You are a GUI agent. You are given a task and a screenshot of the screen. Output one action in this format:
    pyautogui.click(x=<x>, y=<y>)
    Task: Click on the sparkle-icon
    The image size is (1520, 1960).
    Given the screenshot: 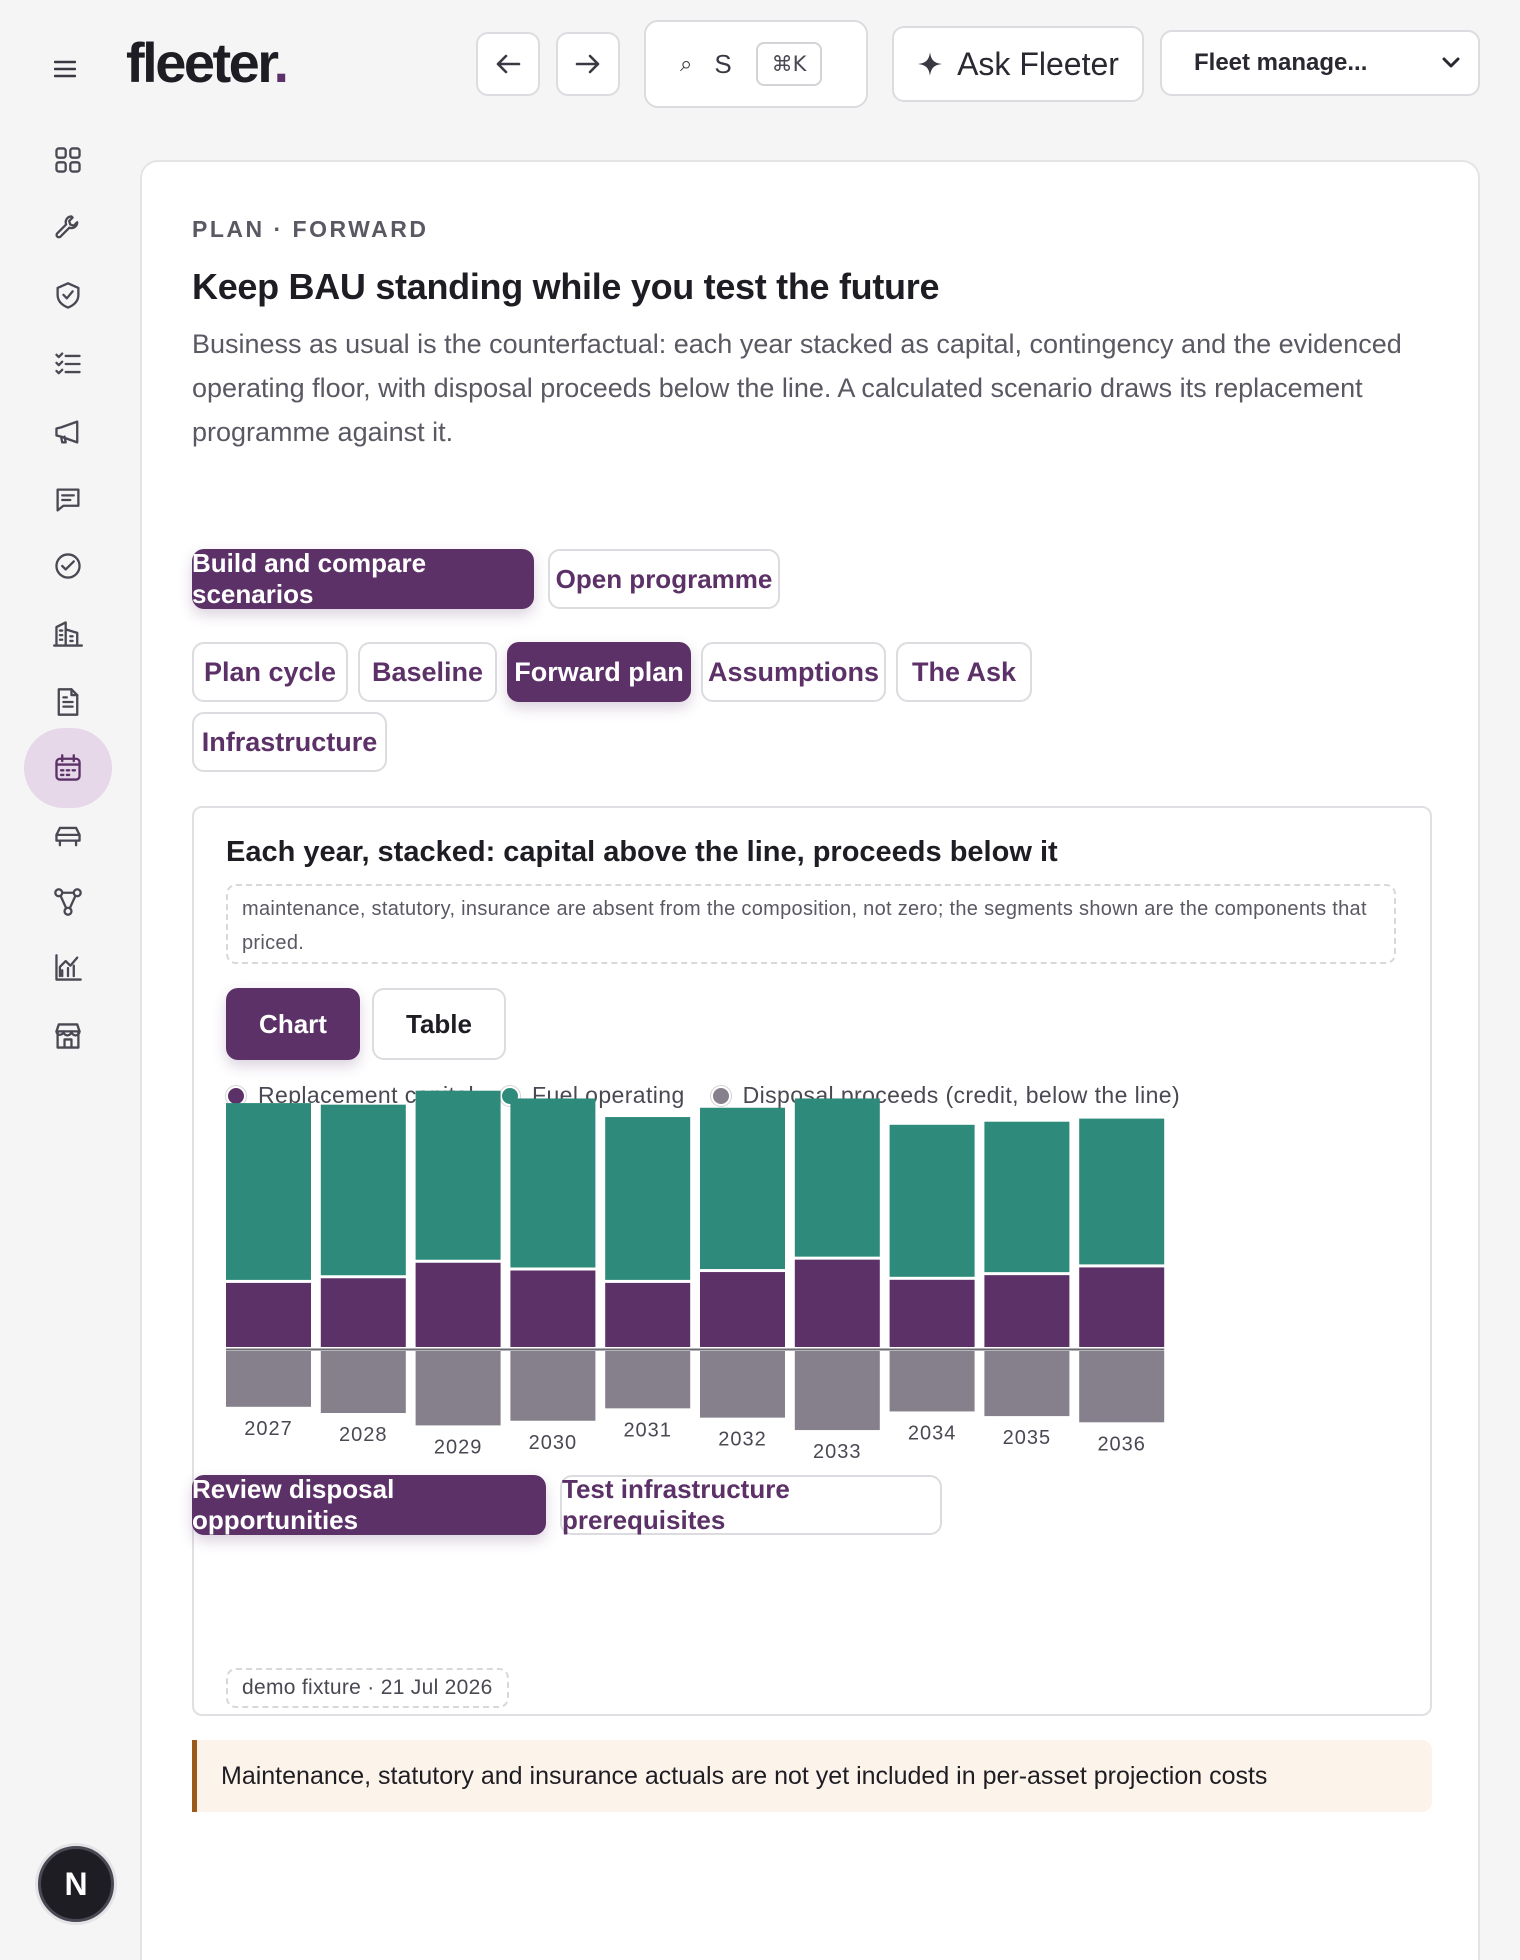 What is the action you would take?
    pyautogui.click(x=930, y=64)
    